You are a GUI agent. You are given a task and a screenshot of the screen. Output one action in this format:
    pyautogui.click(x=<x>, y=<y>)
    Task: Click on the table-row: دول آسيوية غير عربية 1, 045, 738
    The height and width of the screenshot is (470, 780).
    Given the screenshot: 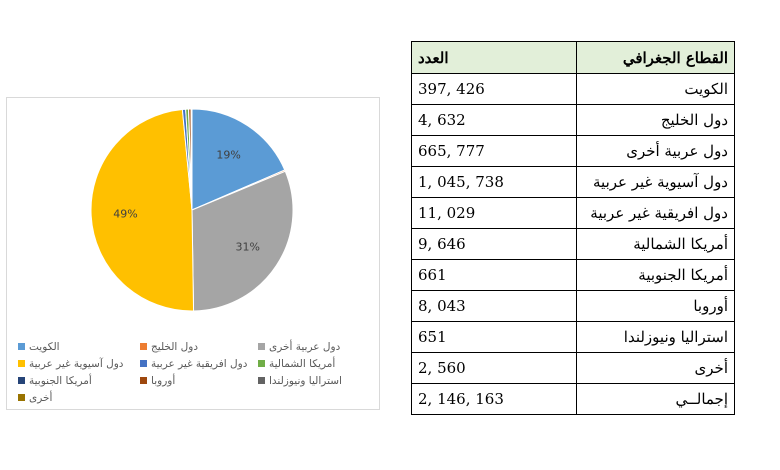 What is the action you would take?
    pyautogui.click(x=572, y=182)
    